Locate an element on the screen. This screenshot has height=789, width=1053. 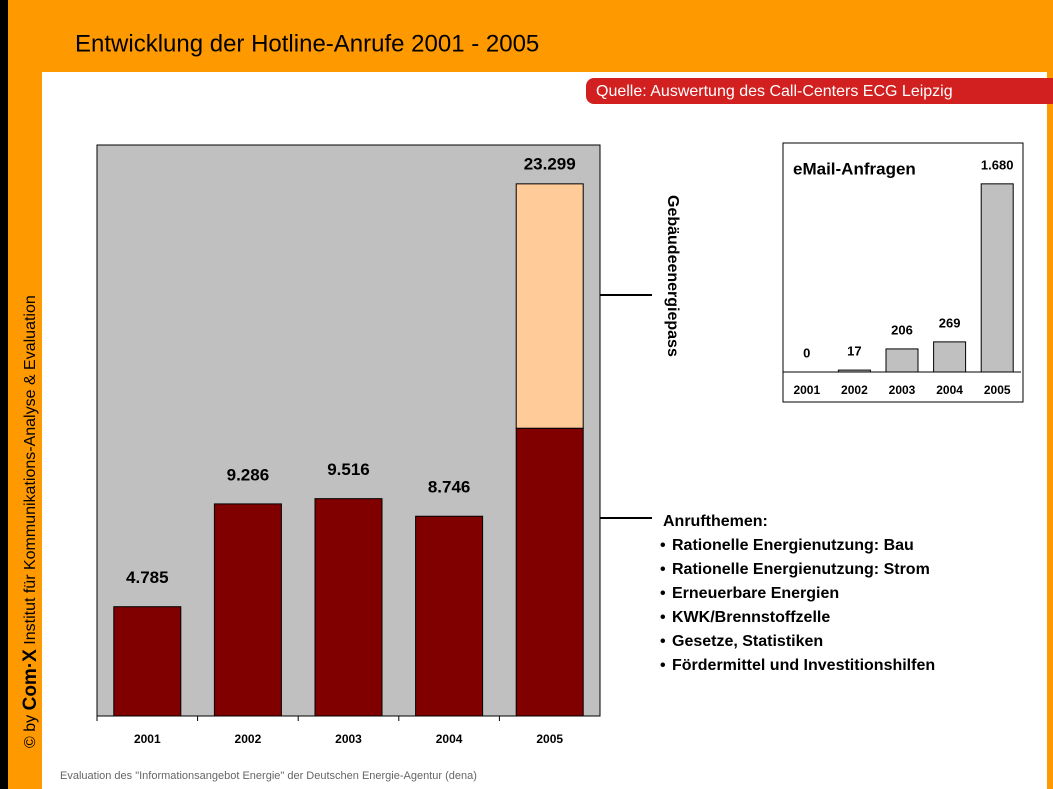
value-label: 4.785 is located at coordinates (147, 577).